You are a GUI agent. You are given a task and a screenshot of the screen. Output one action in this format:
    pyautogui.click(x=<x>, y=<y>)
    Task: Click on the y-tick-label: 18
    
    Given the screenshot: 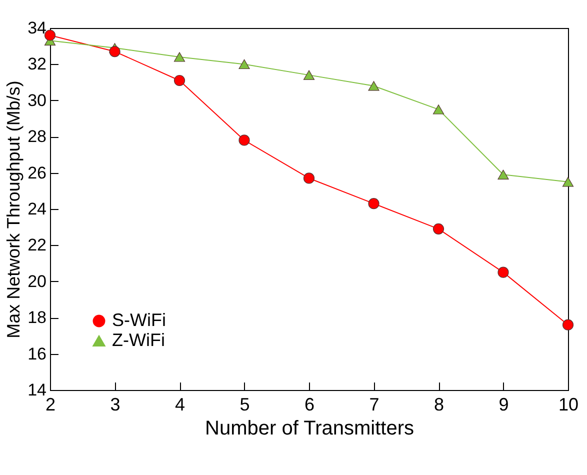 What is the action you would take?
    pyautogui.click(x=37, y=318)
    